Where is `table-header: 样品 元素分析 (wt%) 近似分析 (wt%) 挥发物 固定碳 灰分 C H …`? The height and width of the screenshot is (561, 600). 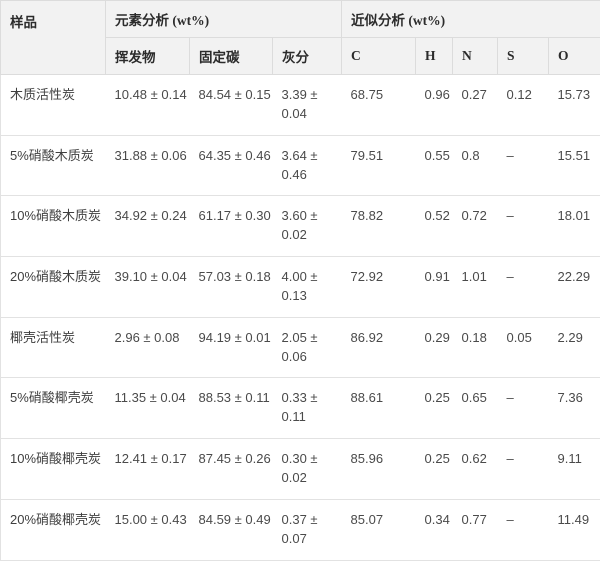 table-header: 样品 元素分析 (wt%) 近似分析 (wt%) 挥发物 固定碳 灰分 C H … is located at coordinates (300, 38).